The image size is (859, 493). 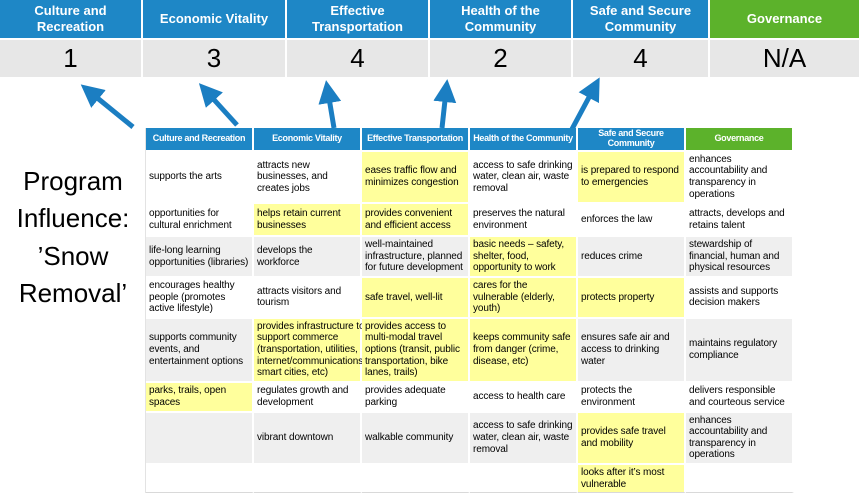 I want to click on matrix-cell: safe travel, well-lit, so click(x=416, y=298).